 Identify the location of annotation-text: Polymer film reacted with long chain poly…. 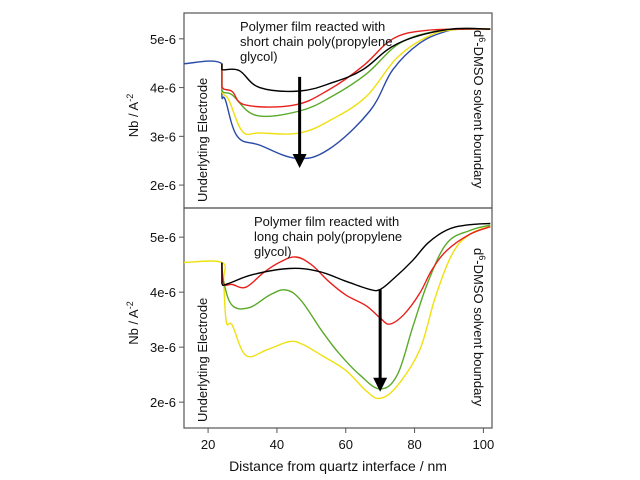
(328, 236).